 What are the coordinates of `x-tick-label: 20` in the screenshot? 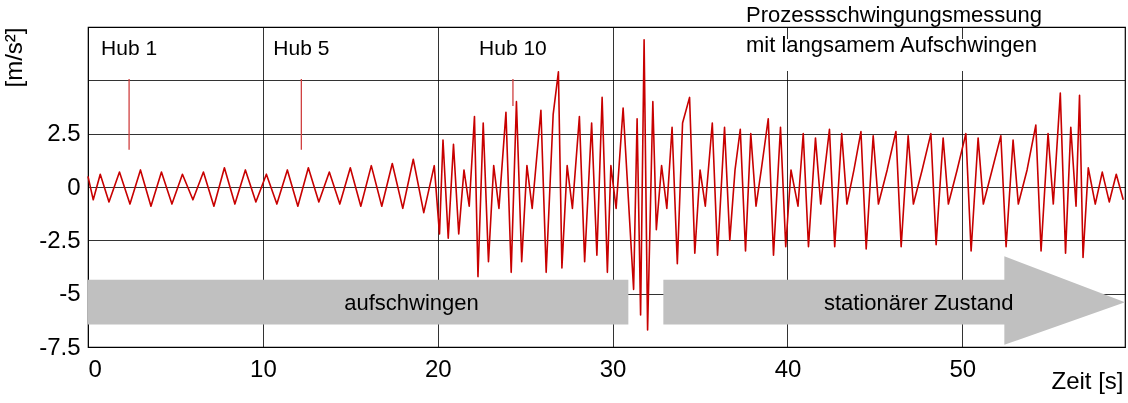 It's located at (438, 368).